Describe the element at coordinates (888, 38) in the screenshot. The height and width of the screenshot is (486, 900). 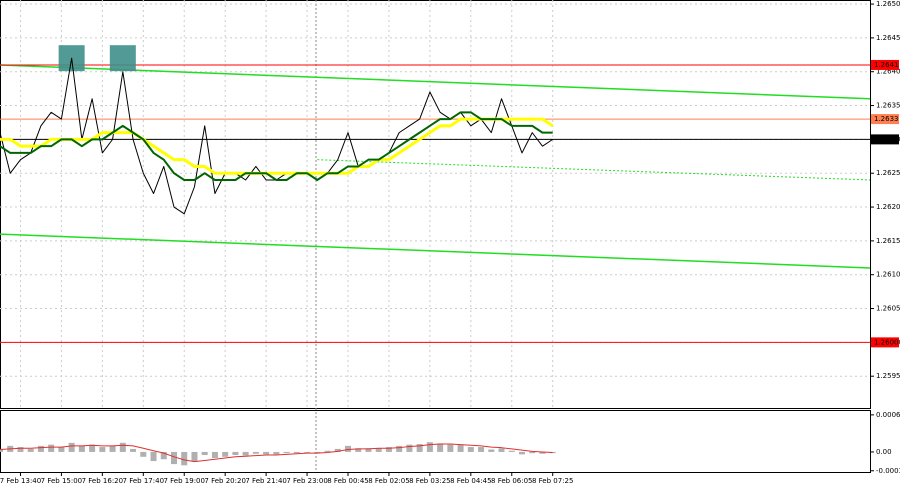
I see `y-tick-label: 1.2645` at that location.